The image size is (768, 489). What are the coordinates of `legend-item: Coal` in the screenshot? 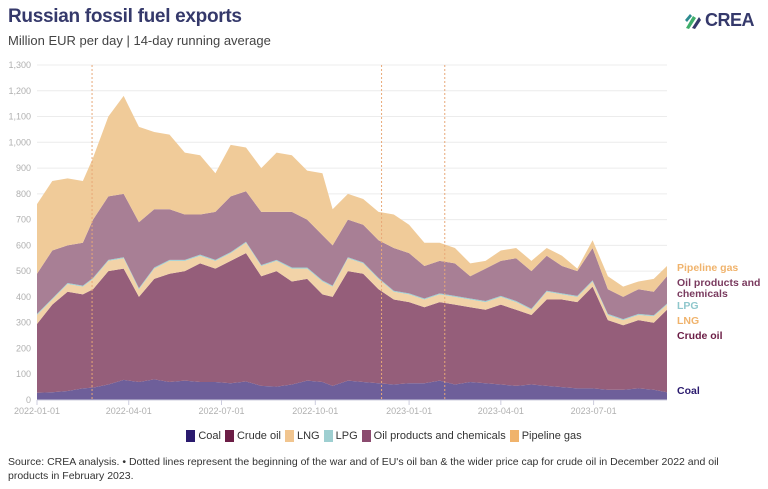 It's located at (203, 436).